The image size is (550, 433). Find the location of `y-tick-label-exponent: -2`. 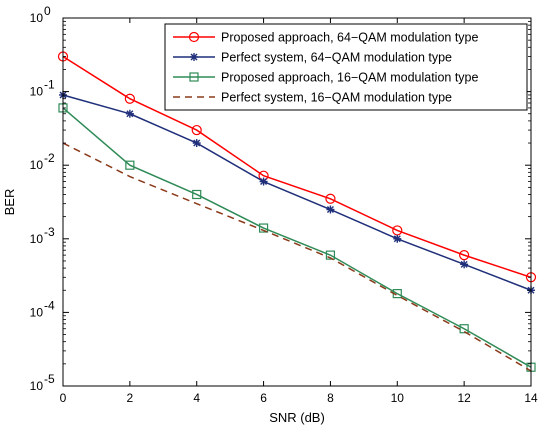

y-tick-label-exponent: -2 is located at coordinates (49, 158).